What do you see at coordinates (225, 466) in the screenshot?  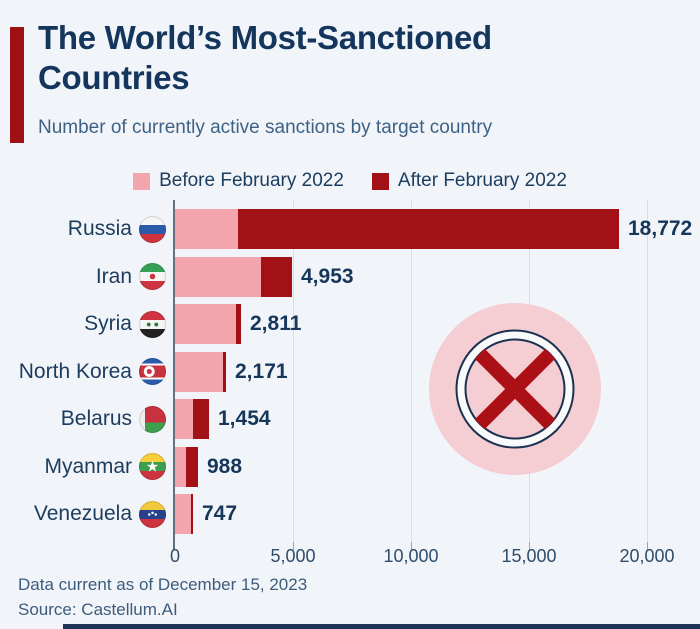 I see `value-label: 988` at bounding box center [225, 466].